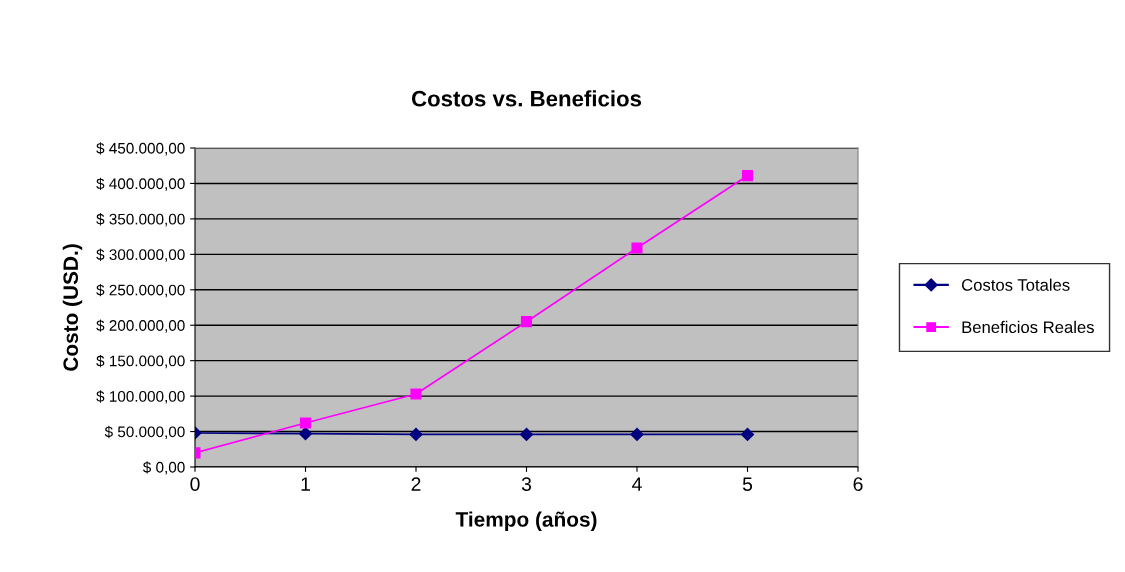 This screenshot has width=1125, height=572. What do you see at coordinates (140, 220) in the screenshot?
I see `y-tick-label: $ 350.000,00` at bounding box center [140, 220].